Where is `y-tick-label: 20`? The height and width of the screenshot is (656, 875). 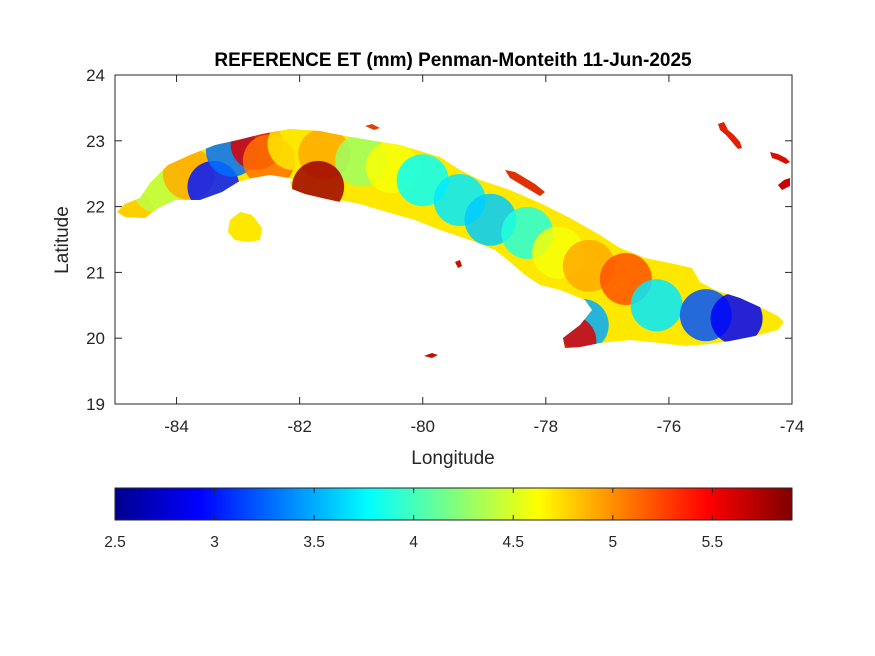
y-tick-label: 20 is located at coordinates (95, 338).